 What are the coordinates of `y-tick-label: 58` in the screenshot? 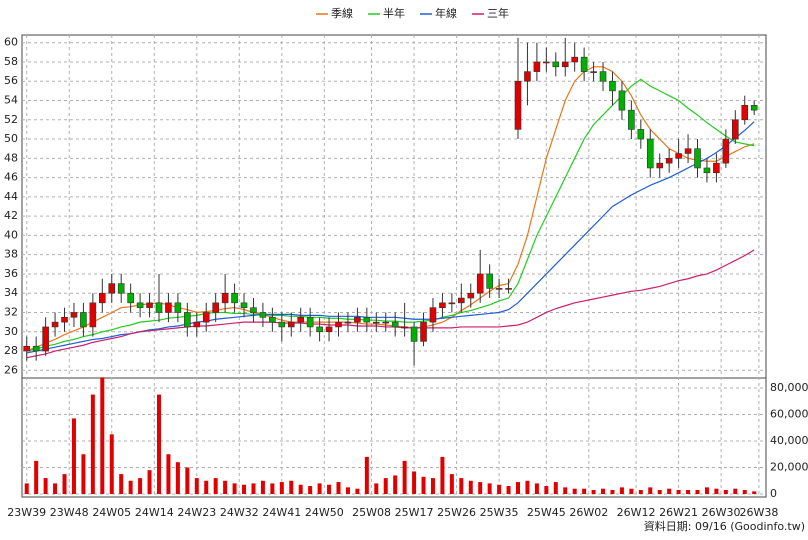 It's located at (11, 61).